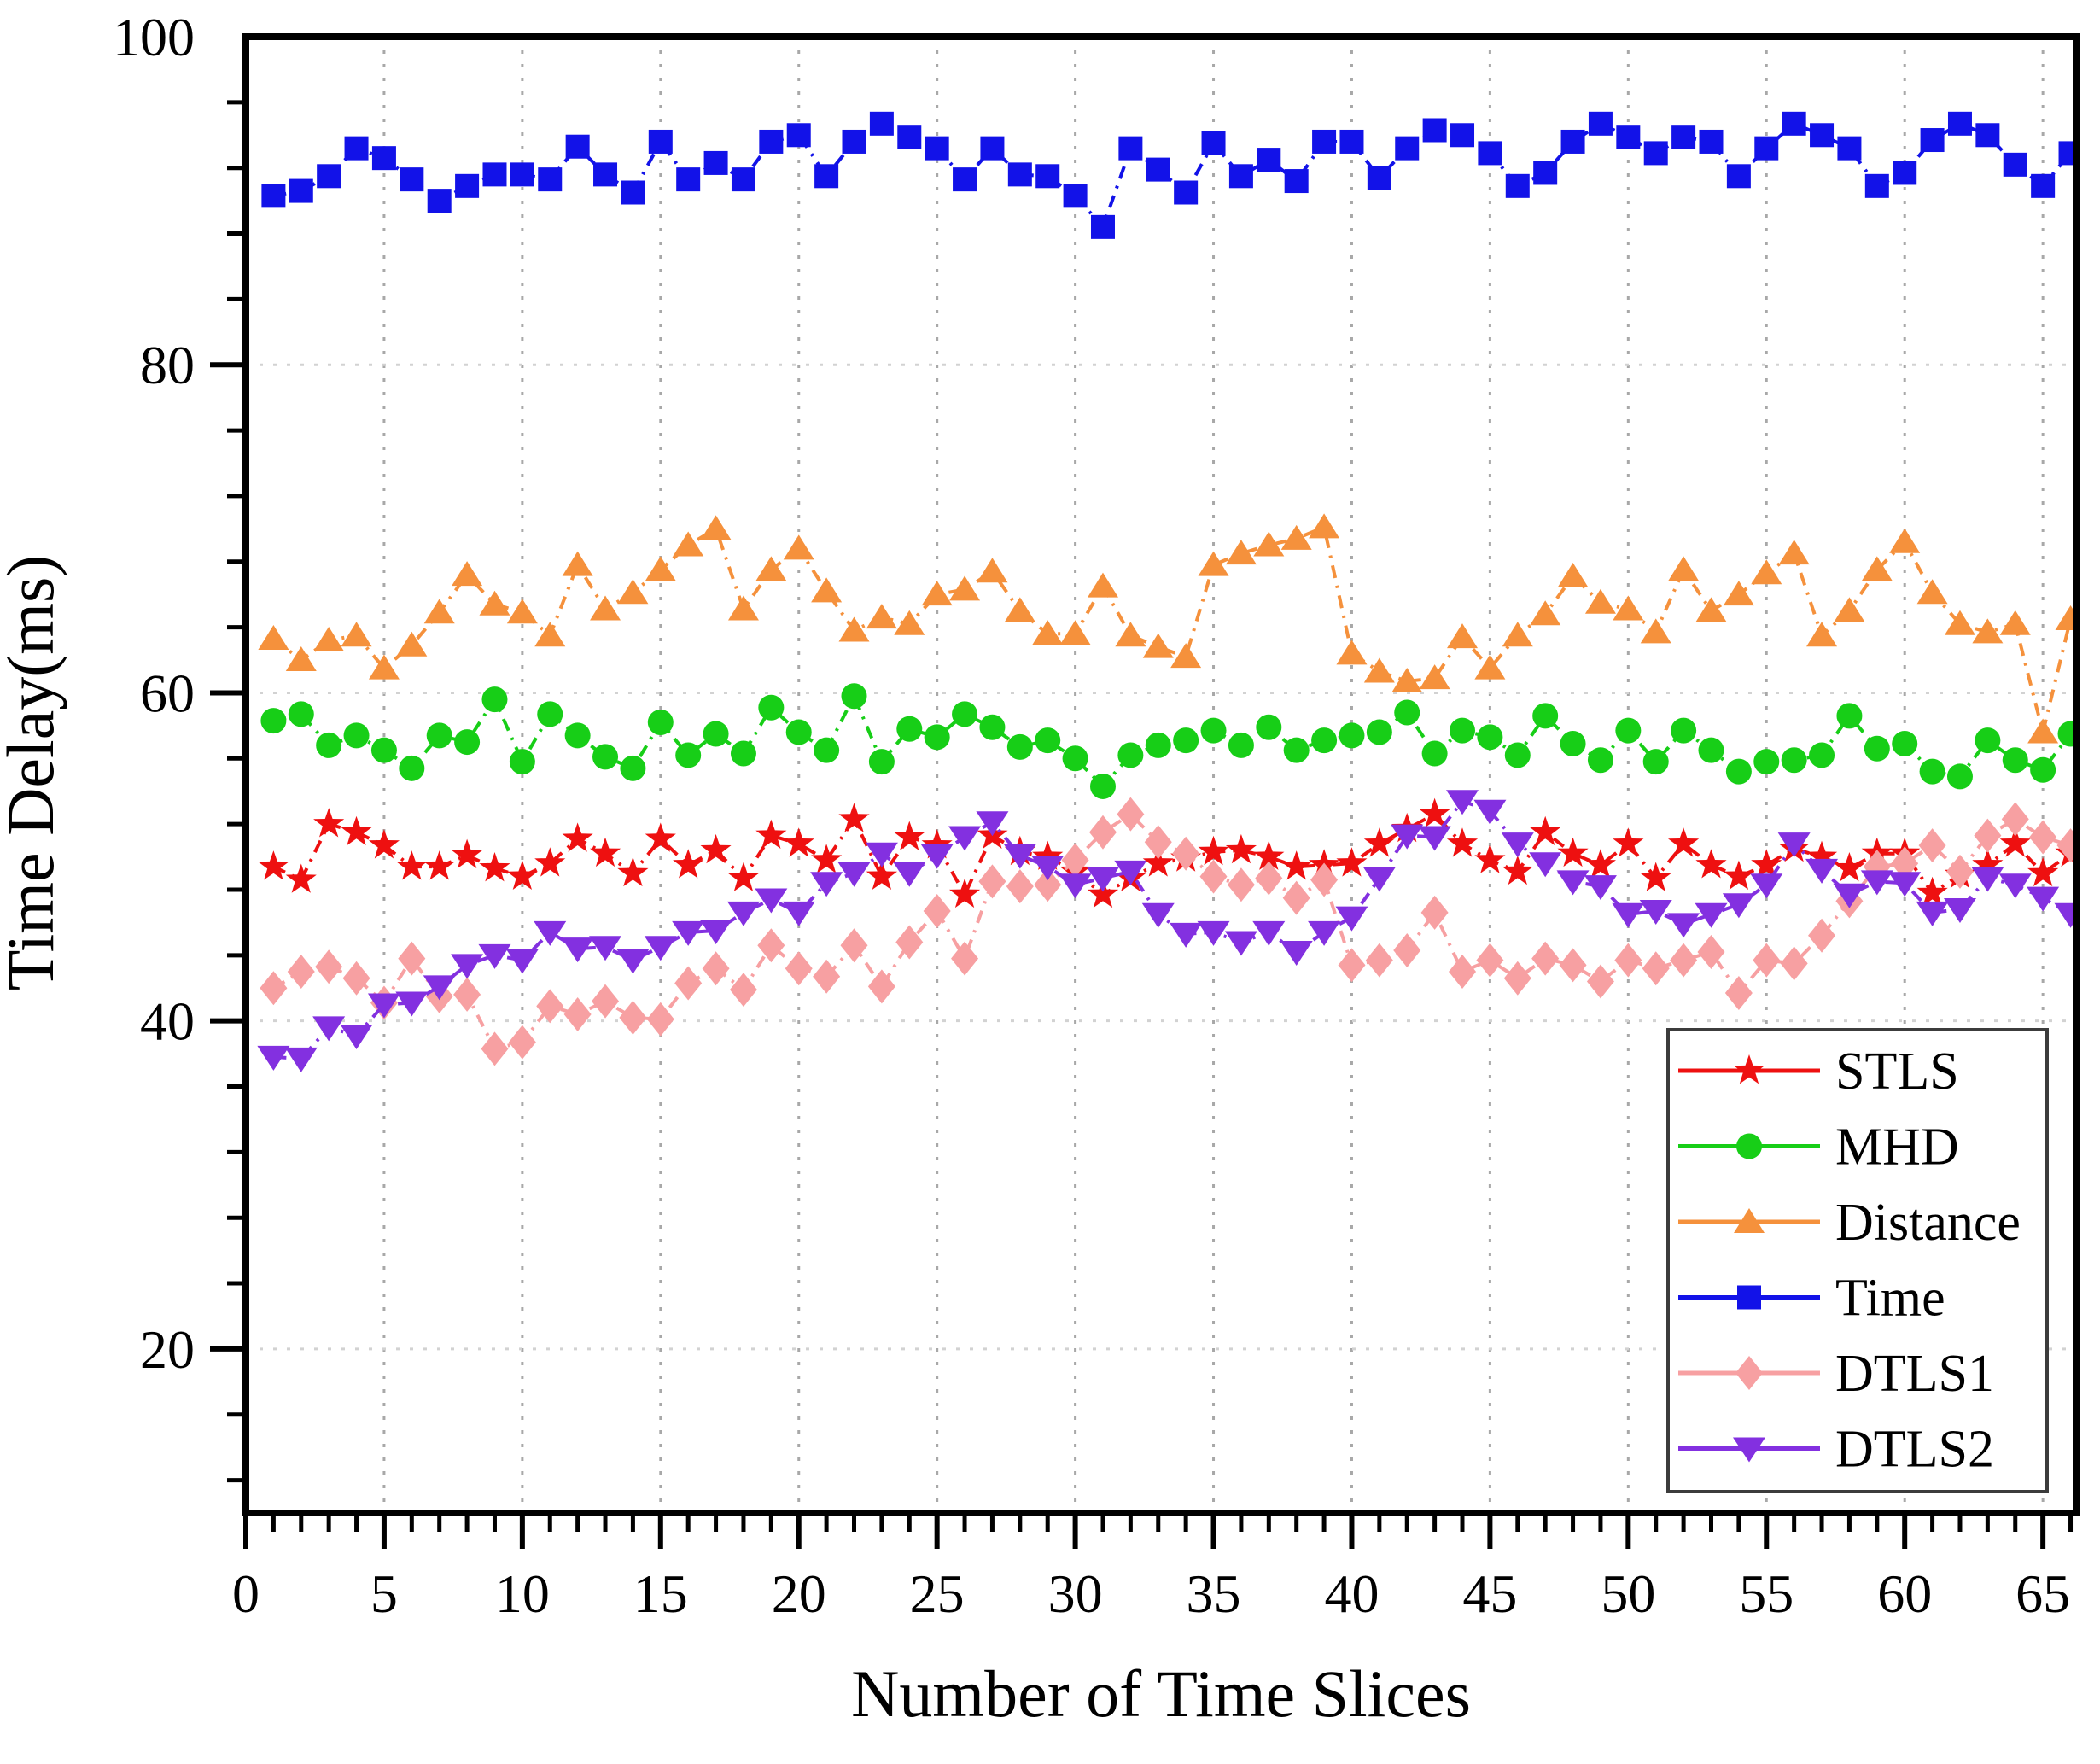 The height and width of the screenshot is (1764, 2100). I want to click on legend-item-DTLS2: DTLS2, so click(1836, 1450).